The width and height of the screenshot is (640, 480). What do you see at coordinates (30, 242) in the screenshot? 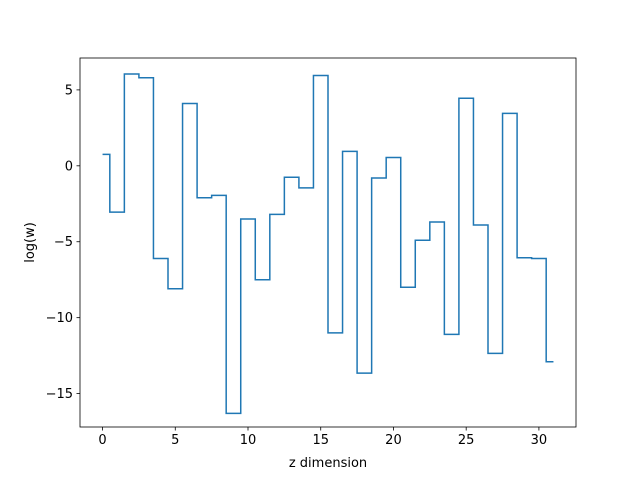
I see `y-axis-label: log(w)` at bounding box center [30, 242].